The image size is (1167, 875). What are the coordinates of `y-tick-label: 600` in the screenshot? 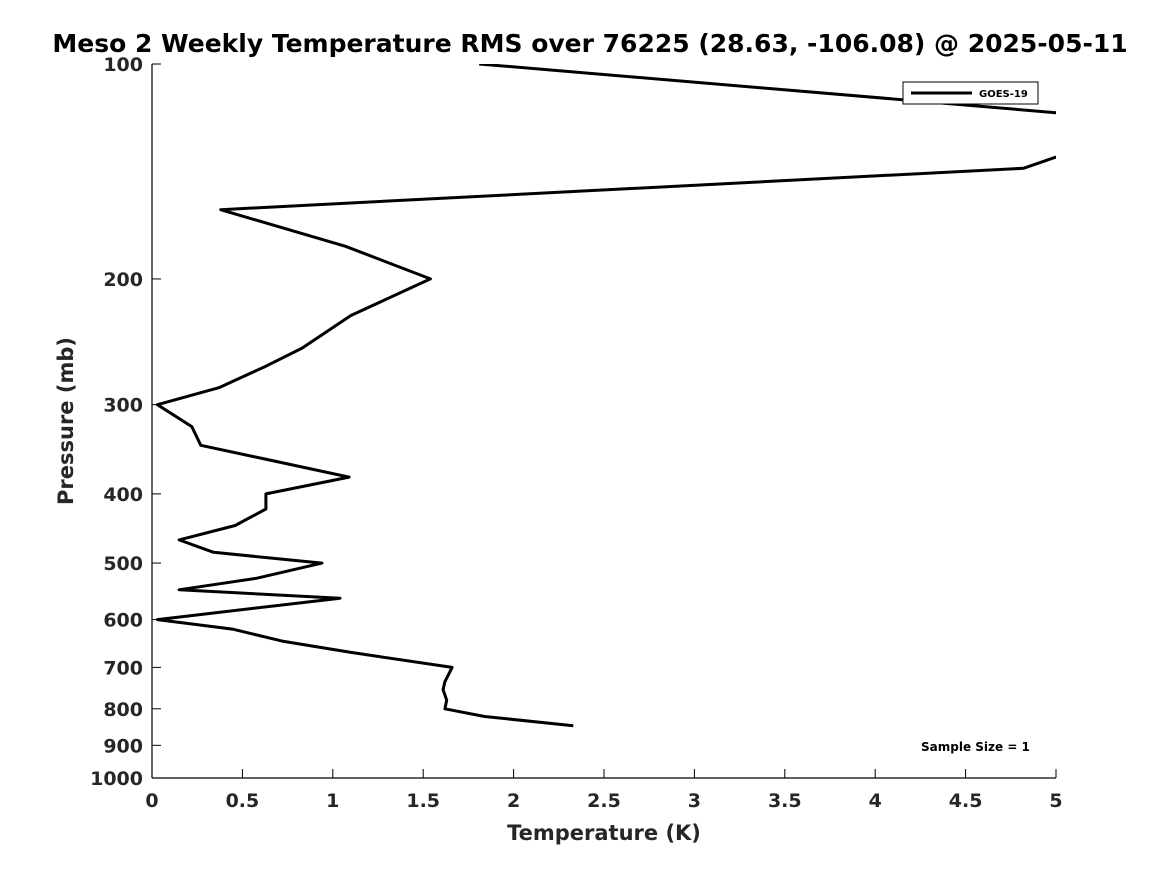 It's located at (123, 621).